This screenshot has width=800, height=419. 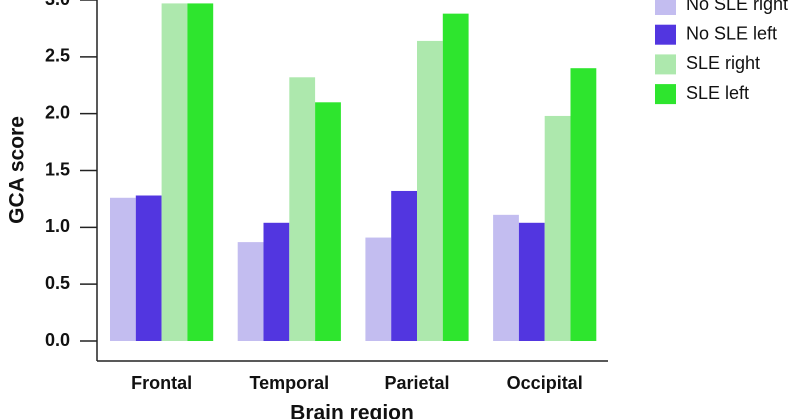 What do you see at coordinates (352, 410) in the screenshot?
I see `x-axis-title: Brain region` at bounding box center [352, 410].